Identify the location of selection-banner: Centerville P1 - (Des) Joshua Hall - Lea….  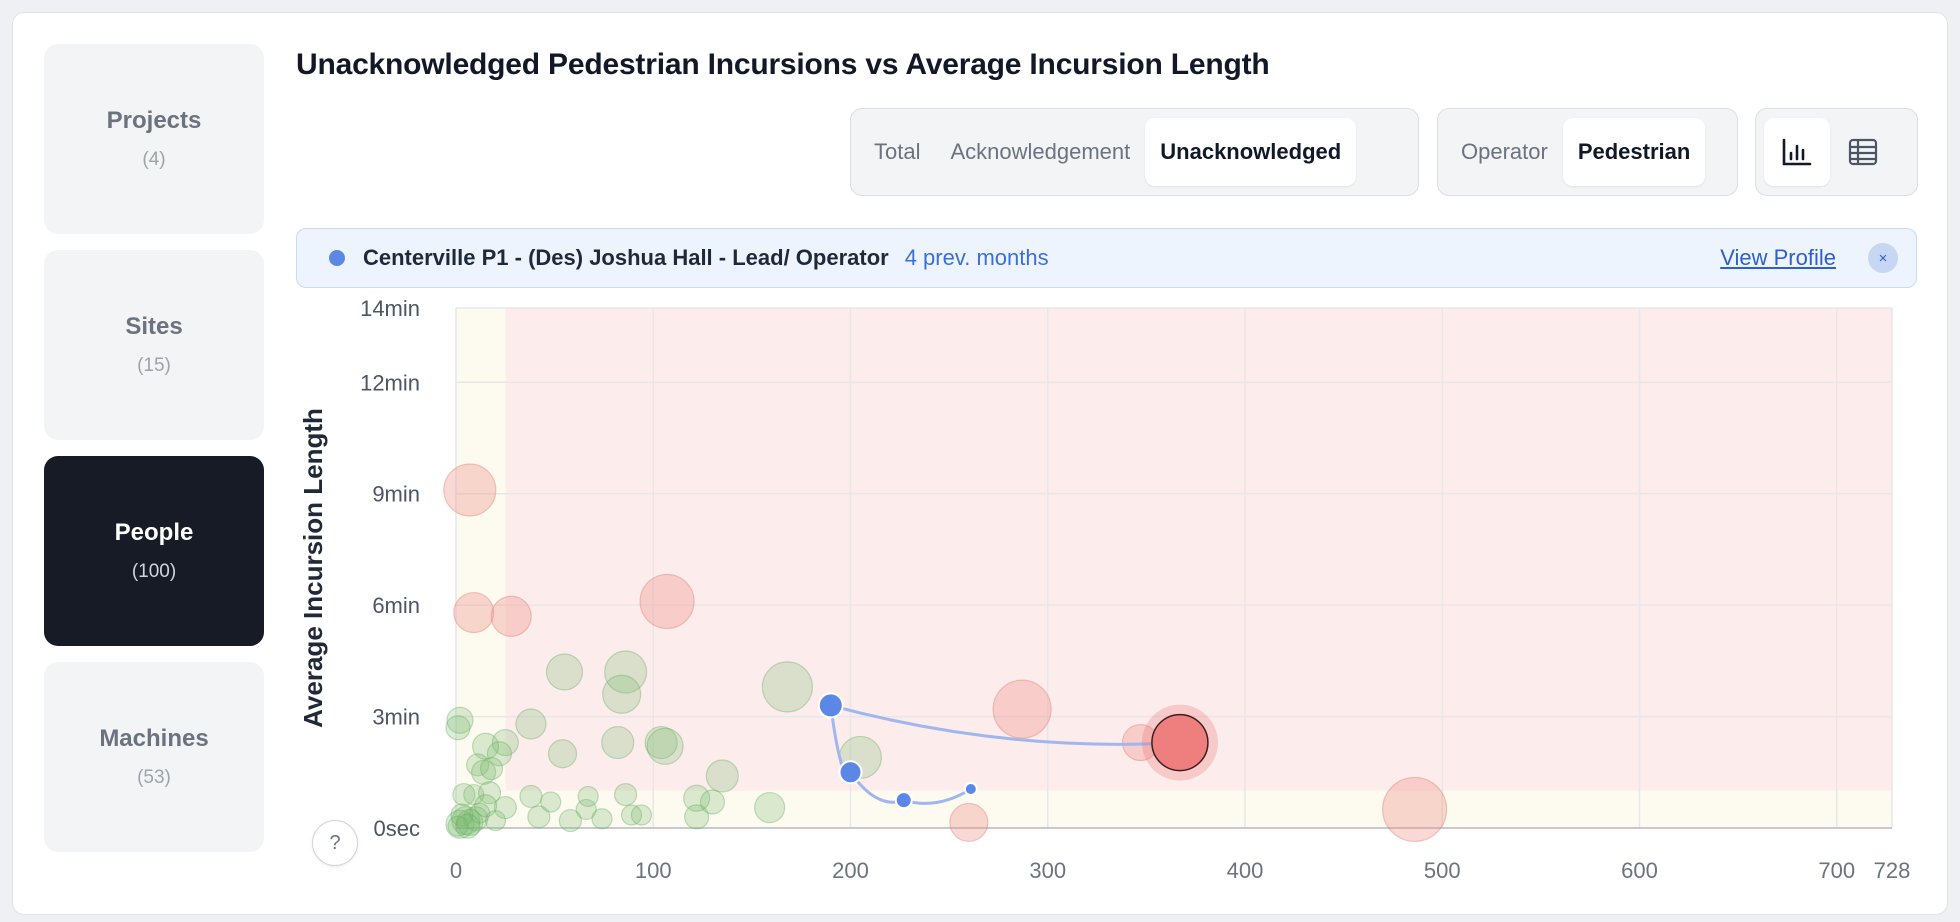
(1106, 258).